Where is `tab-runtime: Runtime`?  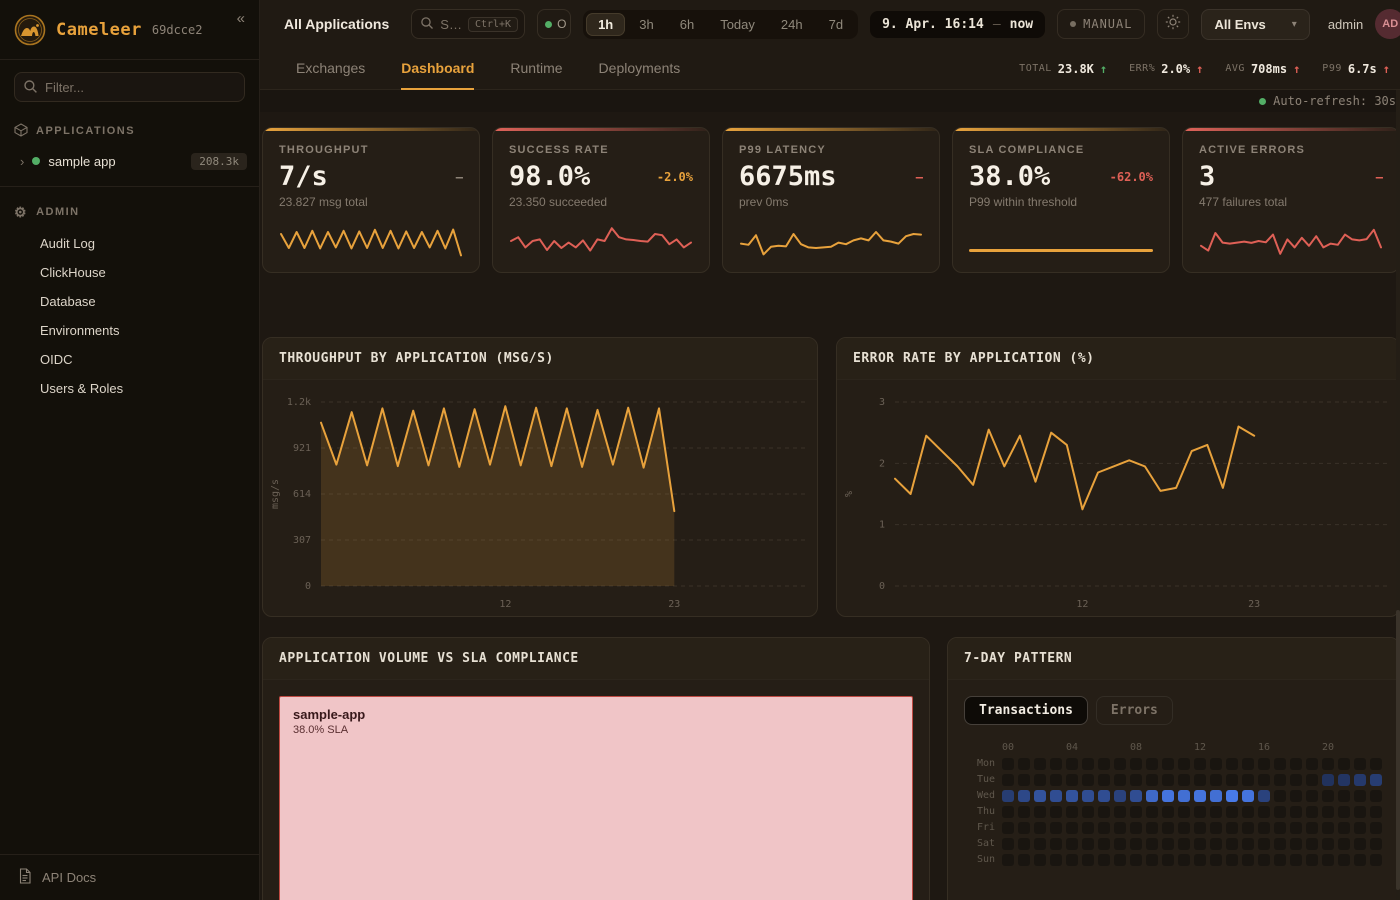
tab-runtime: Runtime is located at coordinates (536, 68).